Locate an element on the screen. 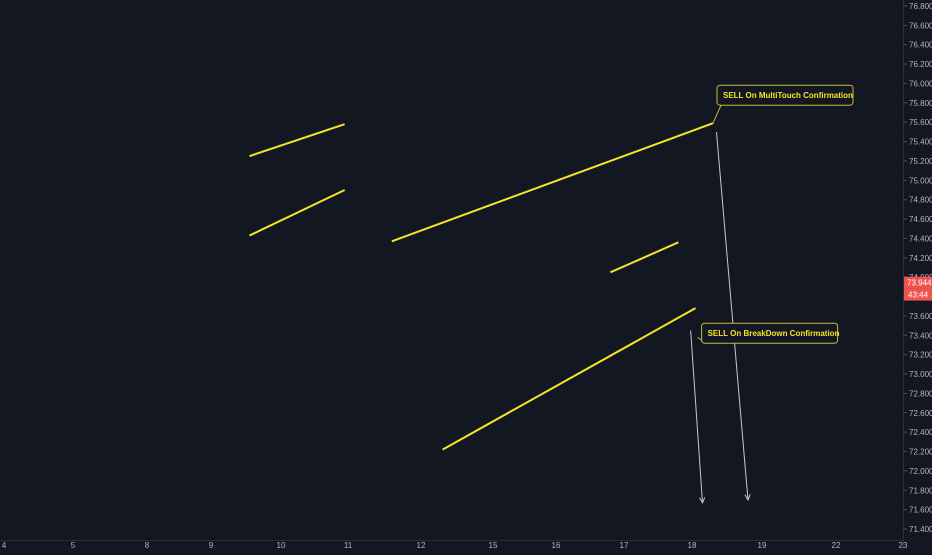 The image size is (932, 555). trendline-flag-upper is located at coordinates (297, 140).